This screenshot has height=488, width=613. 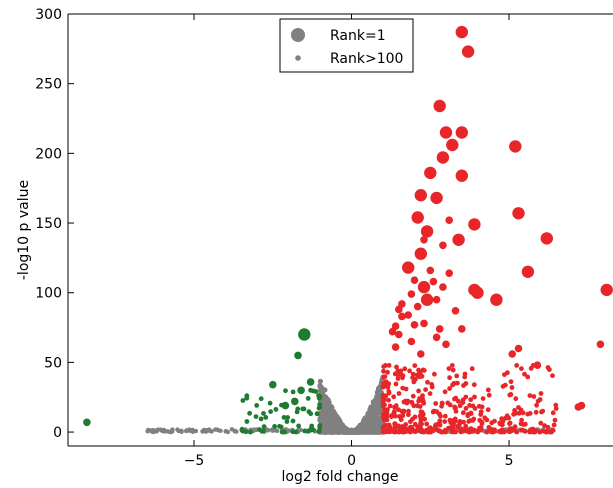 What do you see at coordinates (346, 45) in the screenshot?
I see `legend-box` at bounding box center [346, 45].